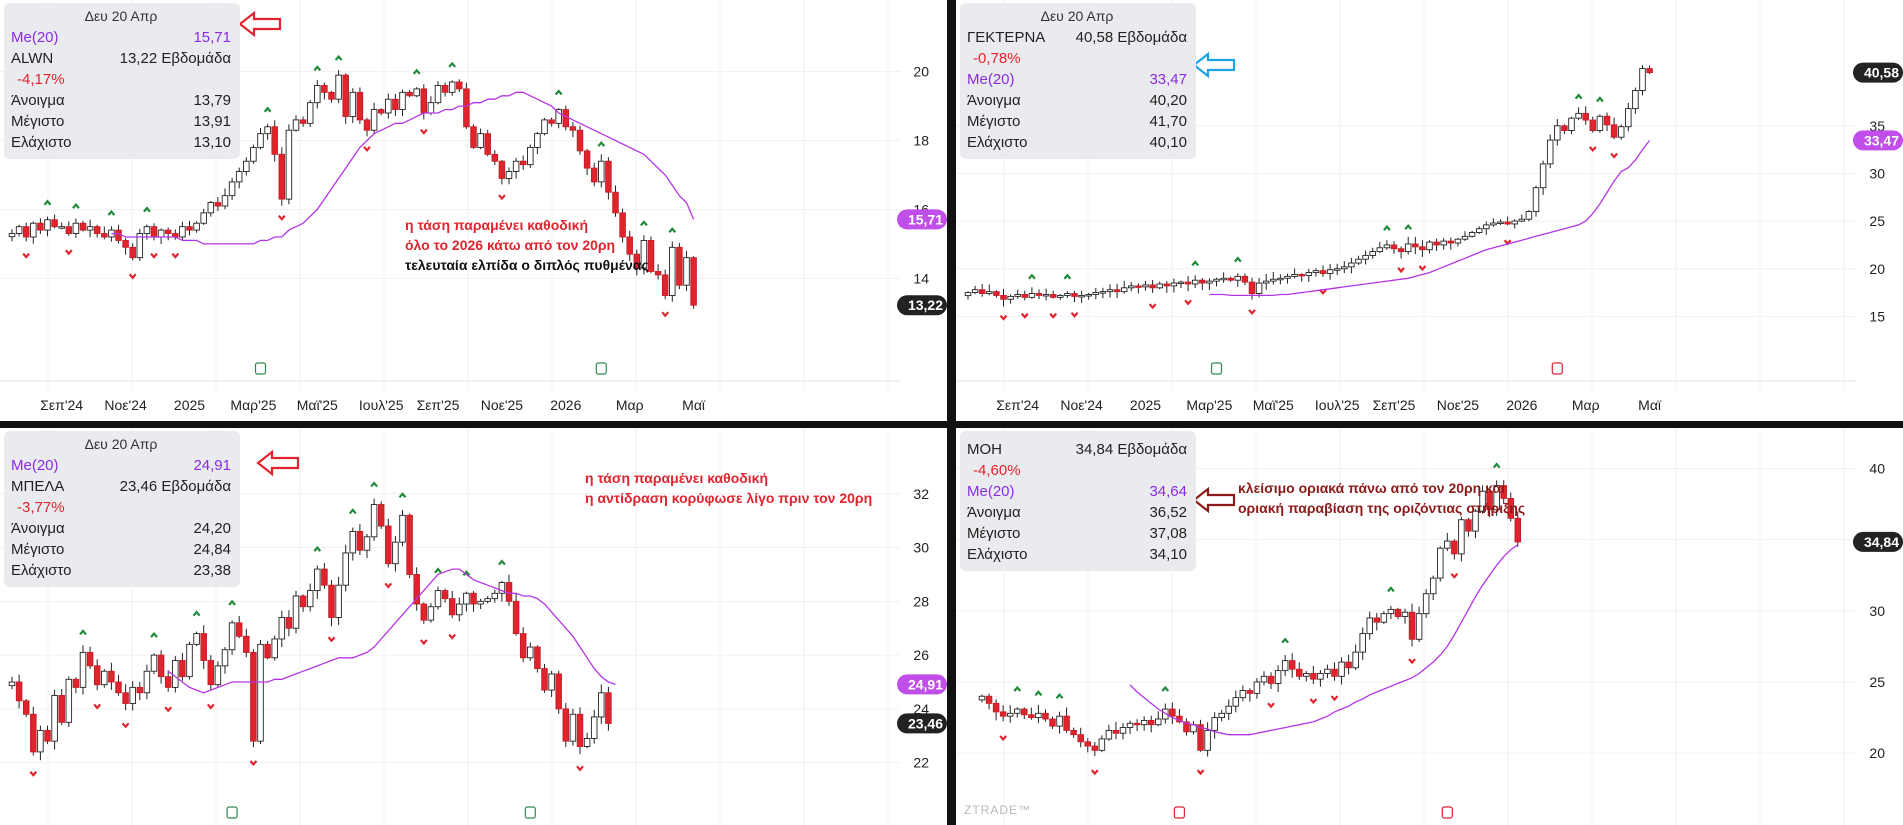 The height and width of the screenshot is (825, 1903). I want to click on last-price-tag-label: 13,22, so click(925, 305).